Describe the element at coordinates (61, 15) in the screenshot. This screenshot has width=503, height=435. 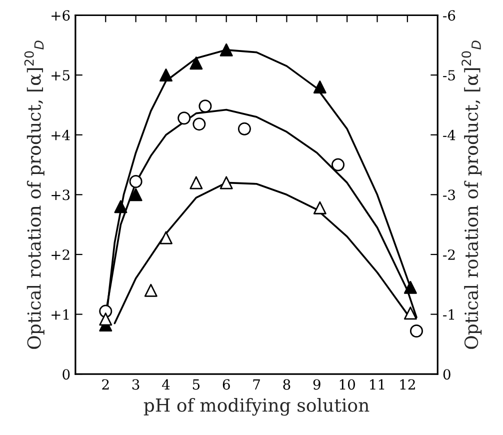
I see `y-tick-label: +6` at that location.